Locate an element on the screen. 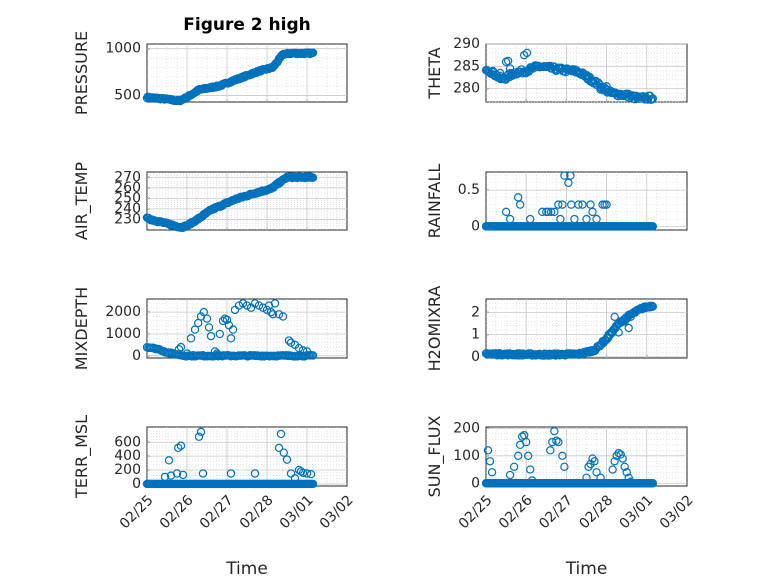 The width and height of the screenshot is (778, 583). plot-2-y-axis-label: THETA is located at coordinates (434, 73).